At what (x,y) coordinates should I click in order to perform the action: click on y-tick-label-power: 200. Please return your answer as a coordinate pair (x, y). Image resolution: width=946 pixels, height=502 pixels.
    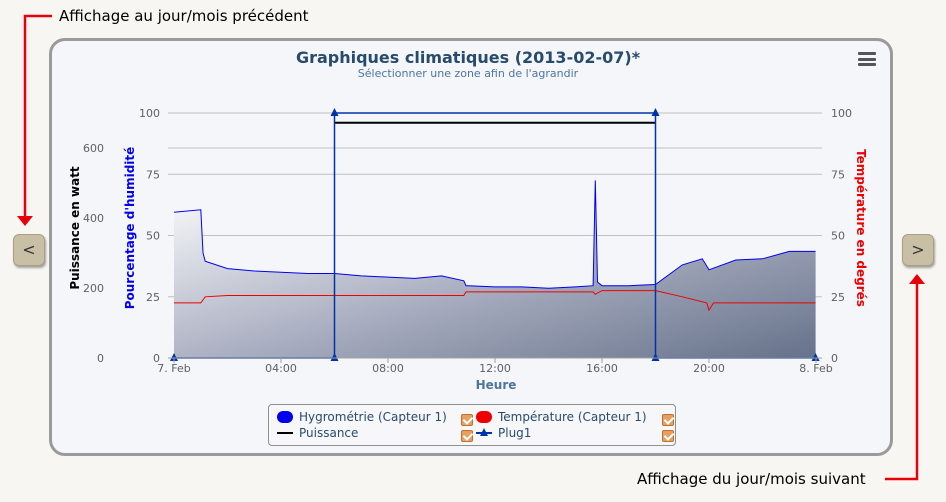
    Looking at the image, I should click on (93, 288).